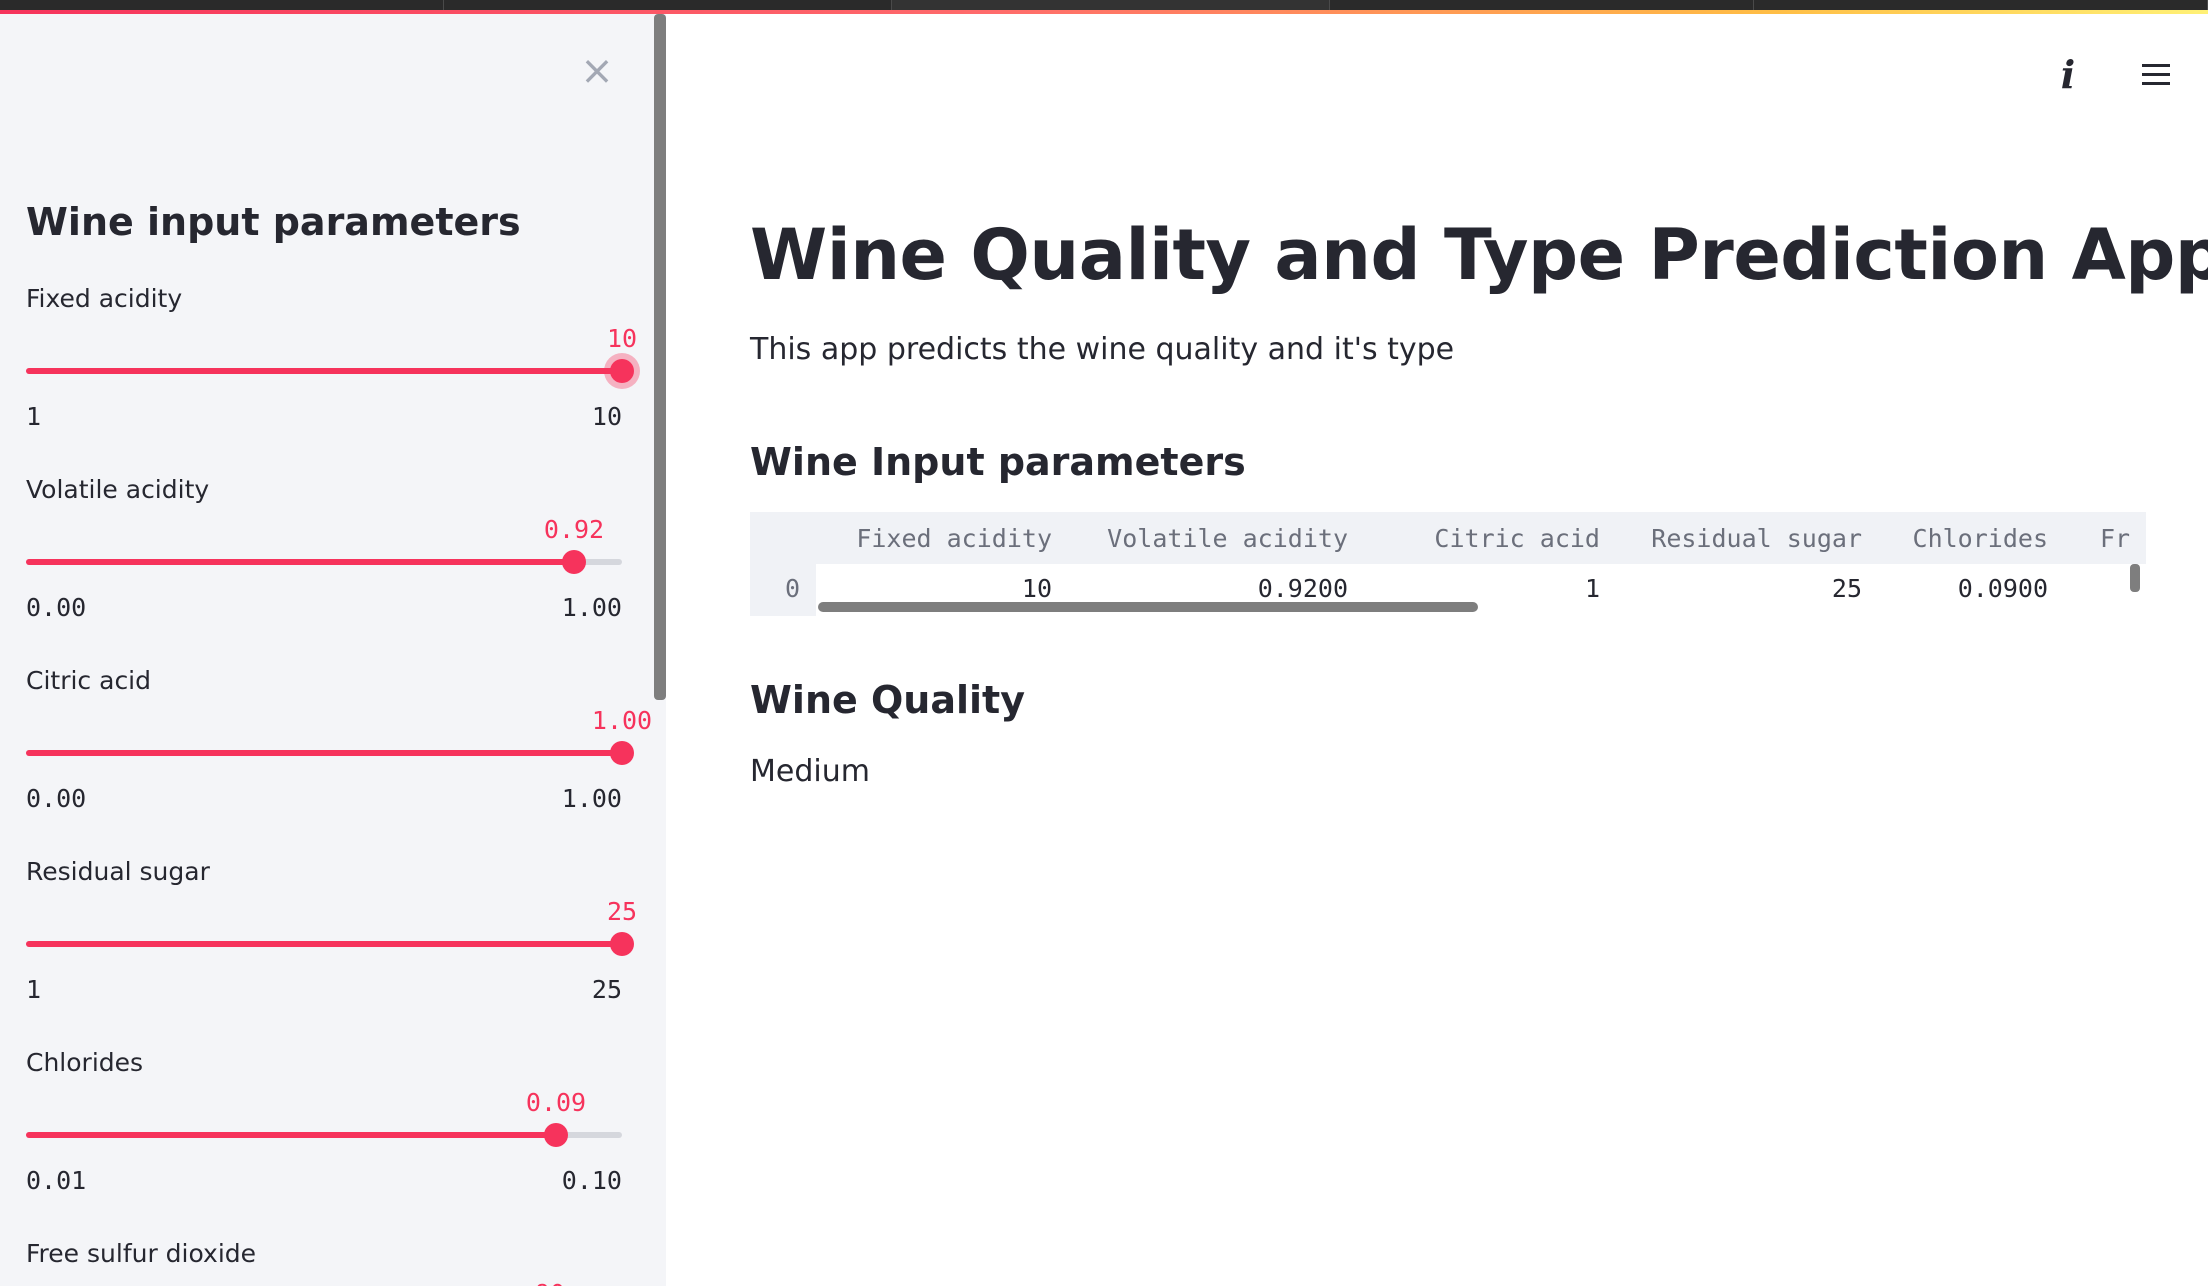 The height and width of the screenshot is (1286, 2208). What do you see at coordinates (1980, 538) in the screenshot?
I see `column-header: Chlorides` at bounding box center [1980, 538].